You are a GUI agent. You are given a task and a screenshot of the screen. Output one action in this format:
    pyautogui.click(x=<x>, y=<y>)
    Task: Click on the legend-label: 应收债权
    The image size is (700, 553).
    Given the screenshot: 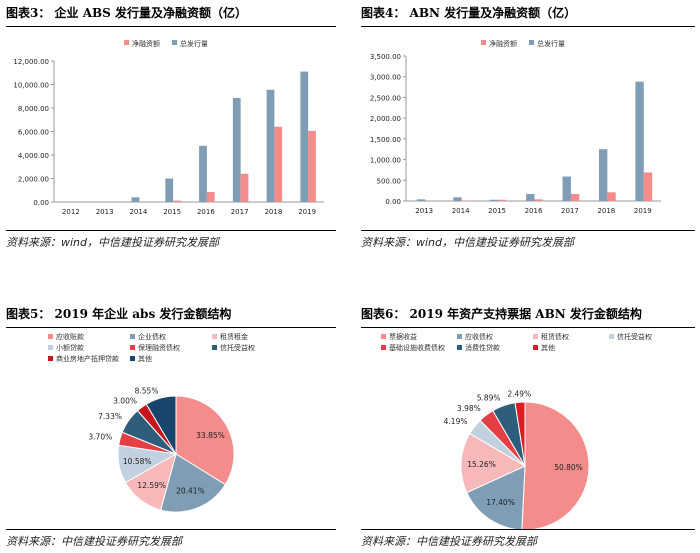 What is the action you would take?
    pyautogui.click(x=479, y=336)
    